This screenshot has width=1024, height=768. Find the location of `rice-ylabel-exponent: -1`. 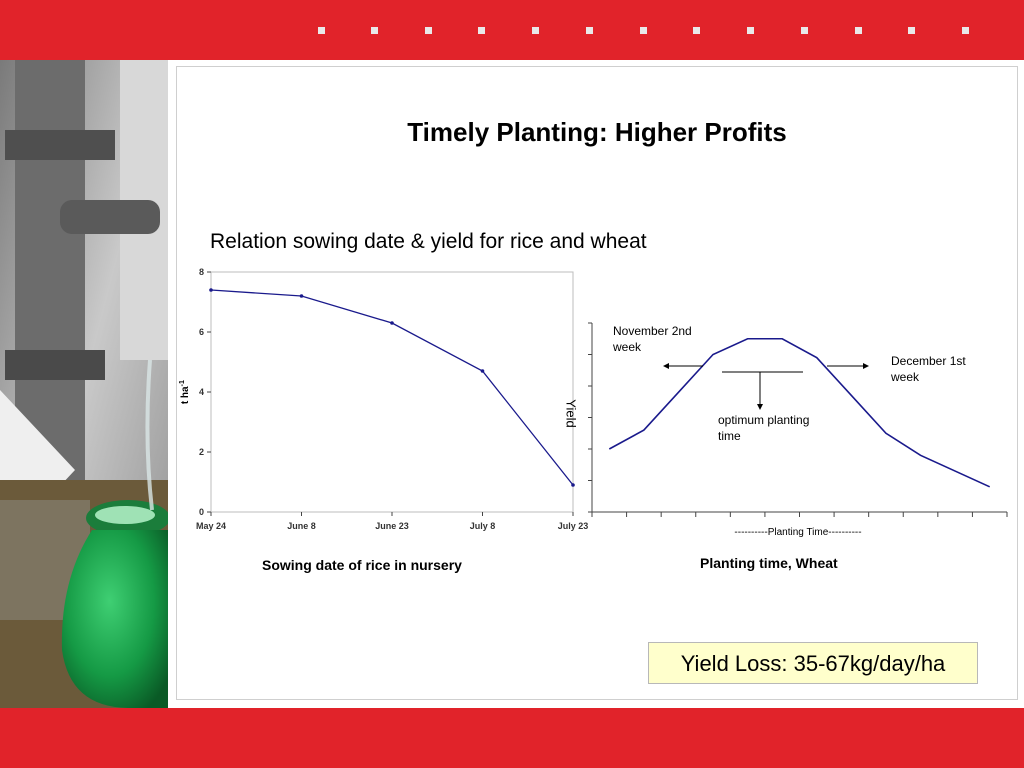

rice-ylabel-exponent: -1 is located at coordinates (182, 383).